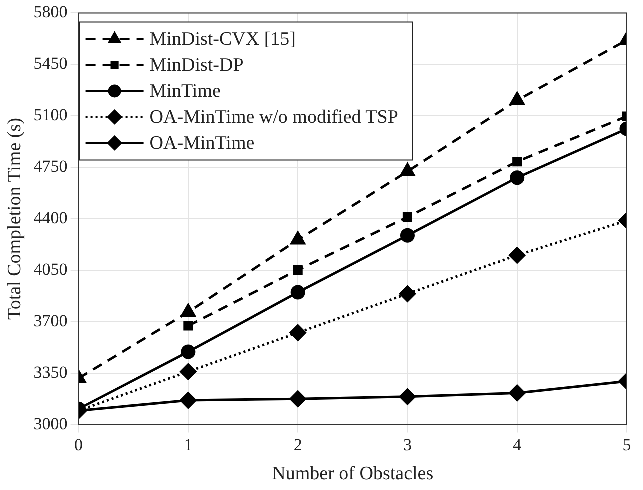 The image size is (643, 490). What do you see at coordinates (517, 444) in the screenshot?
I see `x-tick-label: 4` at bounding box center [517, 444].